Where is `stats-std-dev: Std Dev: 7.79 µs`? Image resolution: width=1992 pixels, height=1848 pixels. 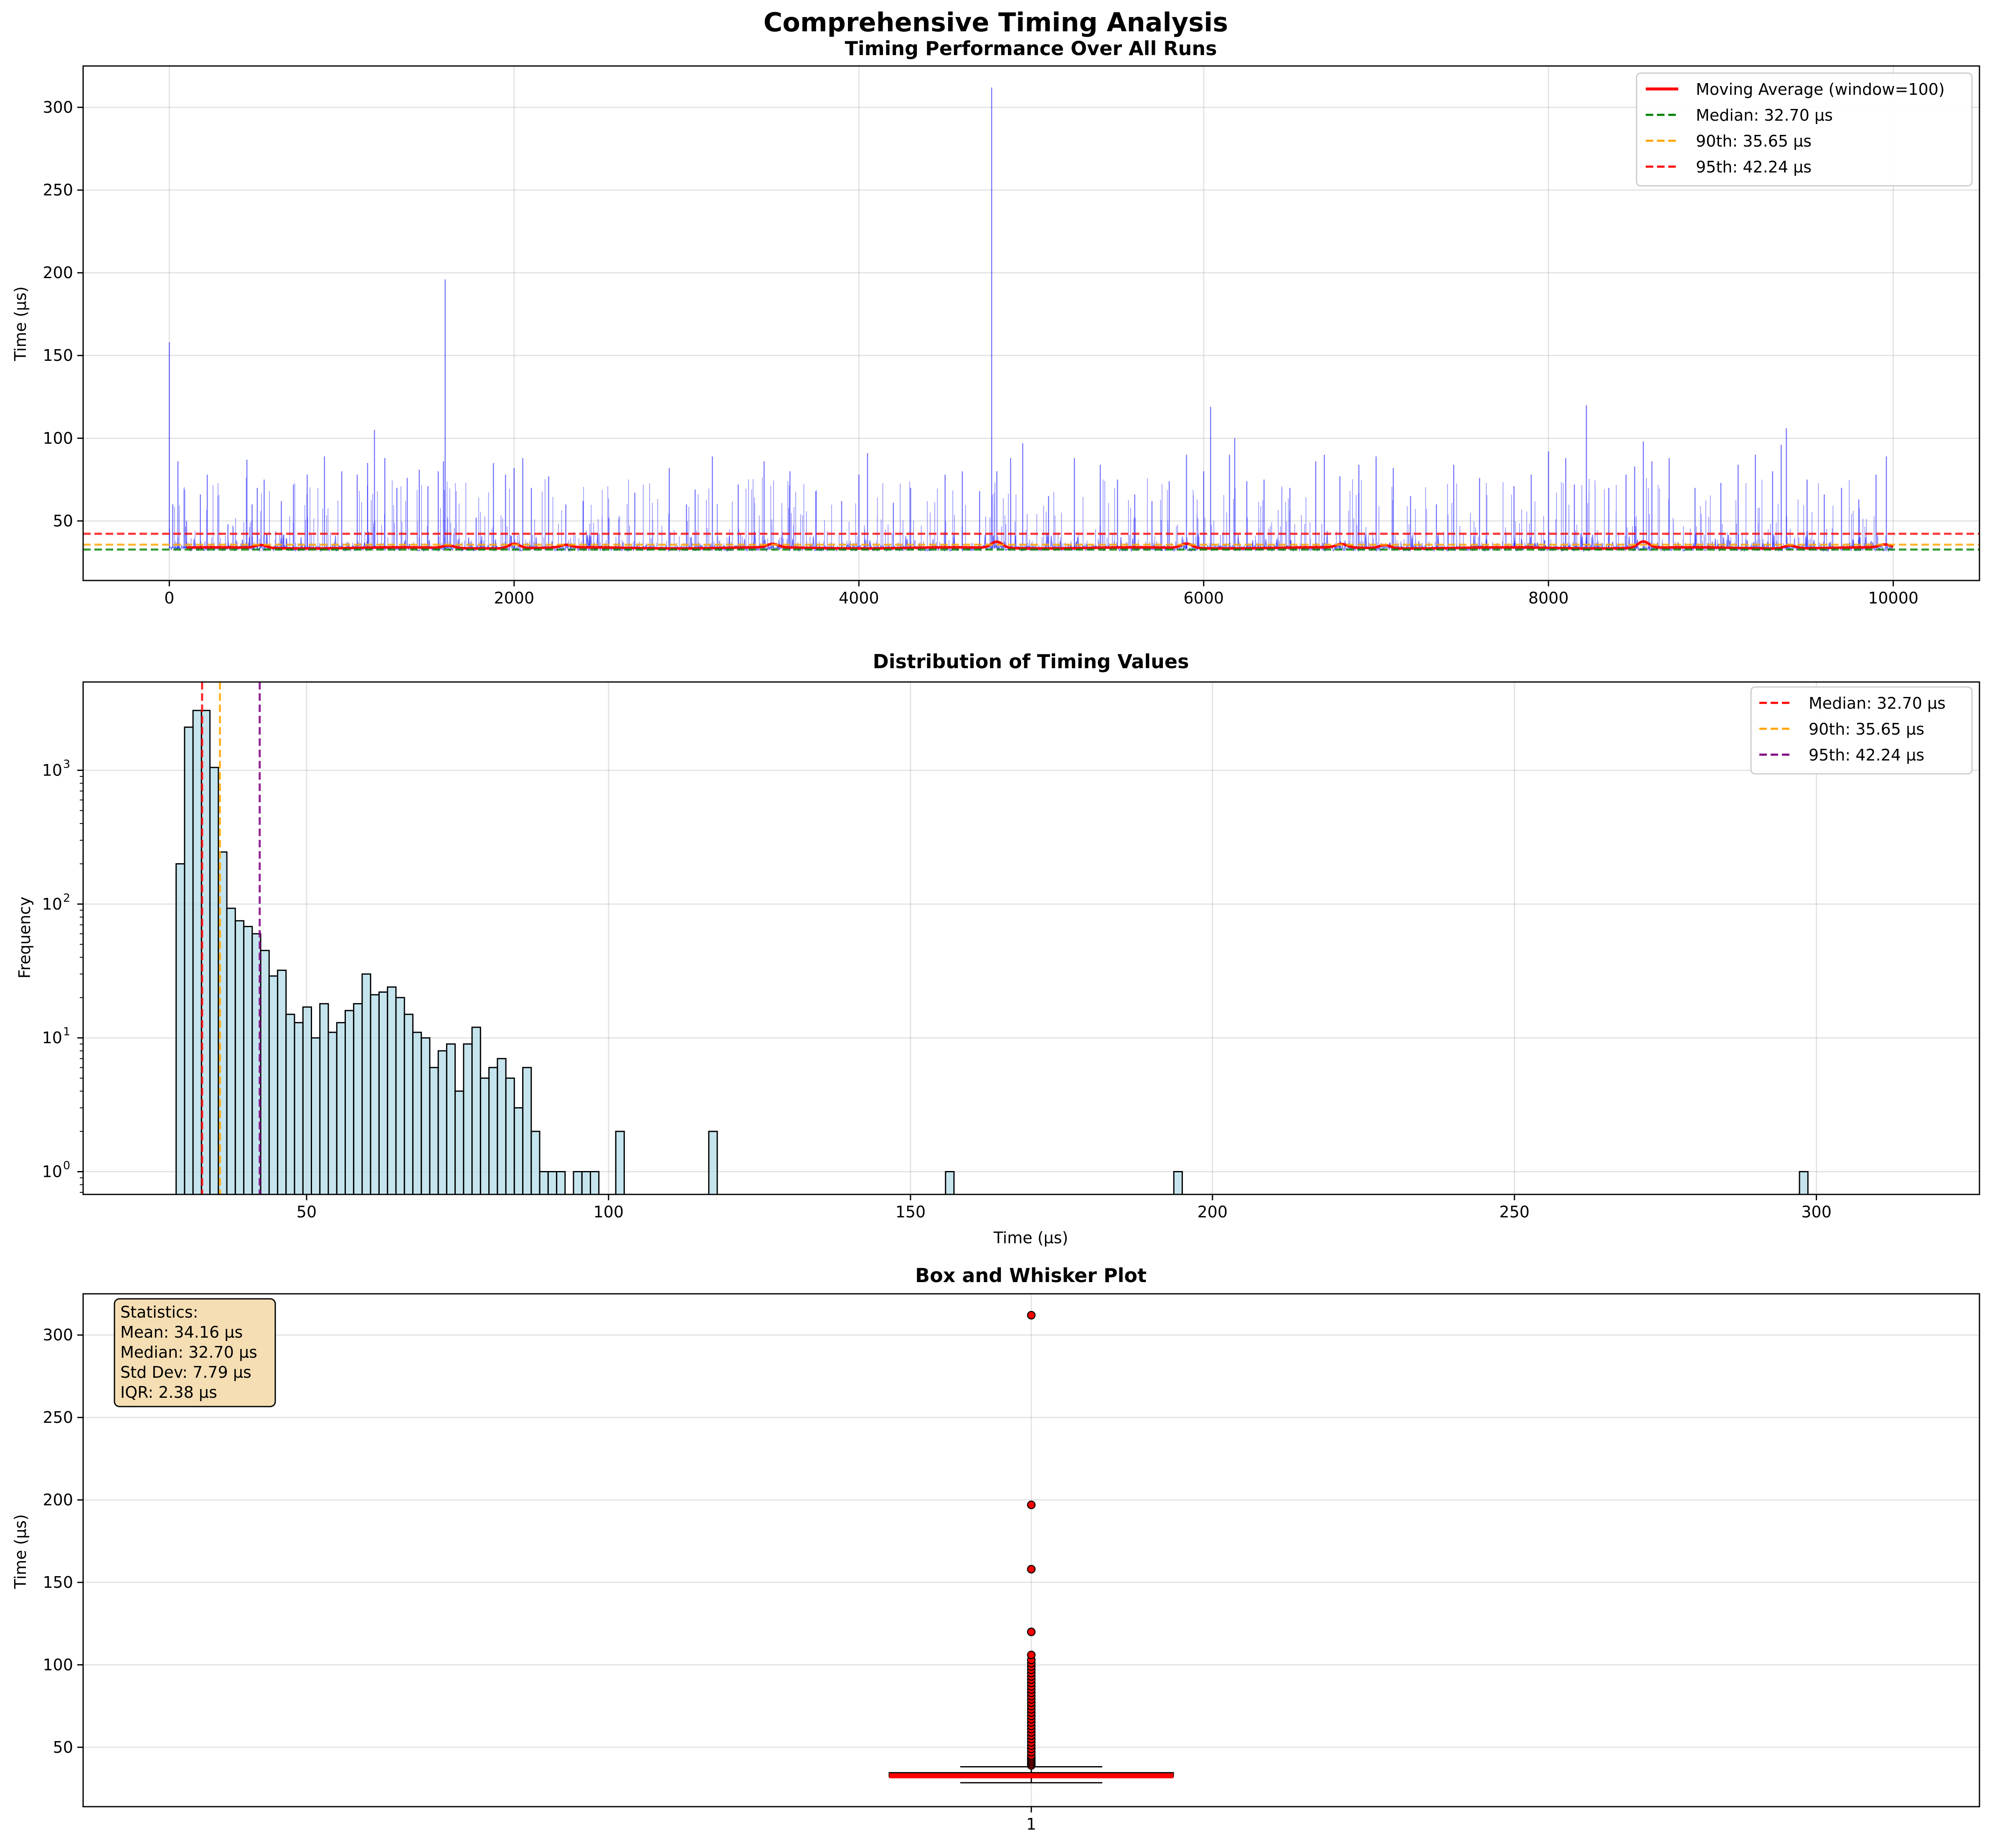 stats-std-dev: Std Dev: 7.79 µs is located at coordinates (185, 1373).